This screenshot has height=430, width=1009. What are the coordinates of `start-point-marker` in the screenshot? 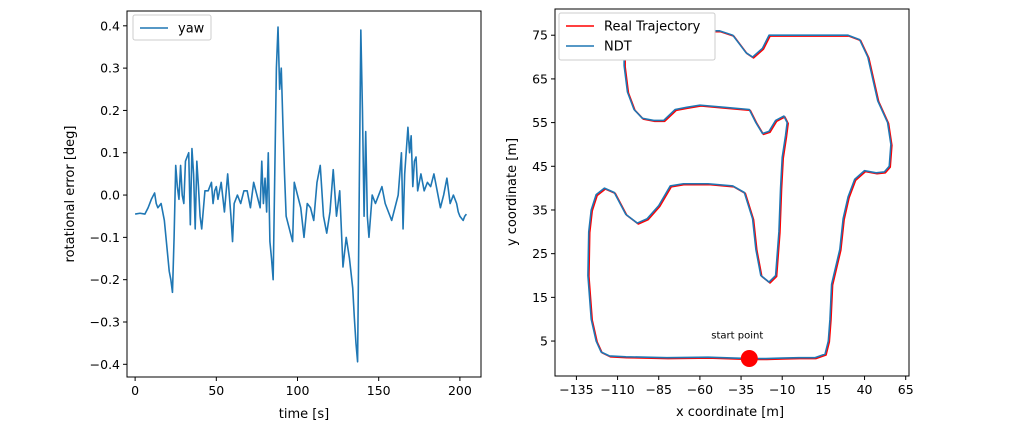 It's located at (749, 359).